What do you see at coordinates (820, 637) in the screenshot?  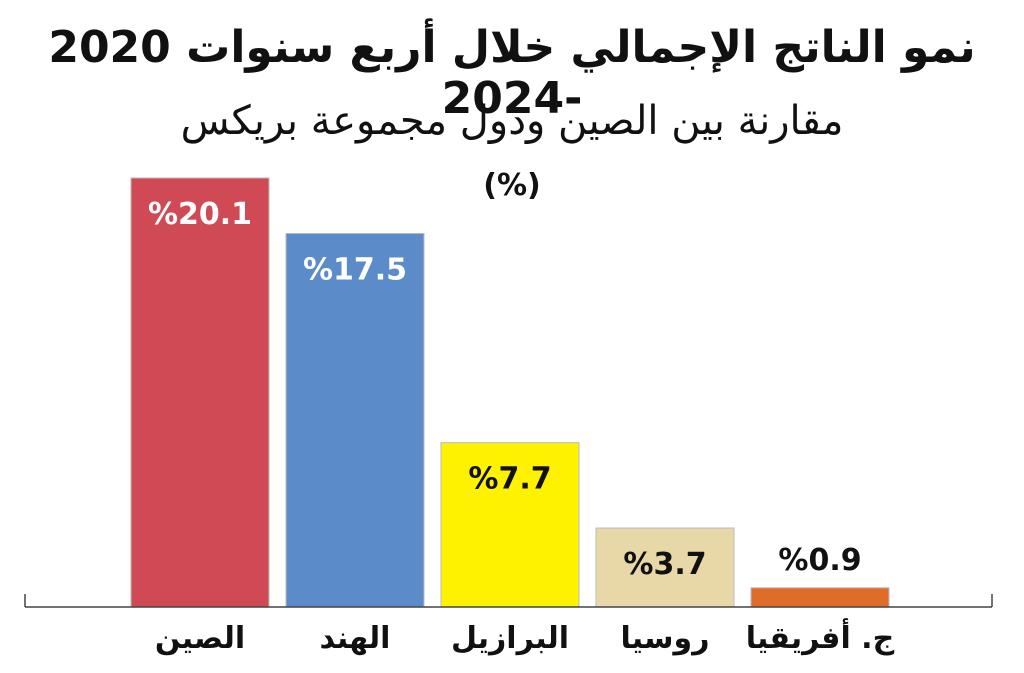 I see `category-label-5: ج. أفريقيا` at bounding box center [820, 637].